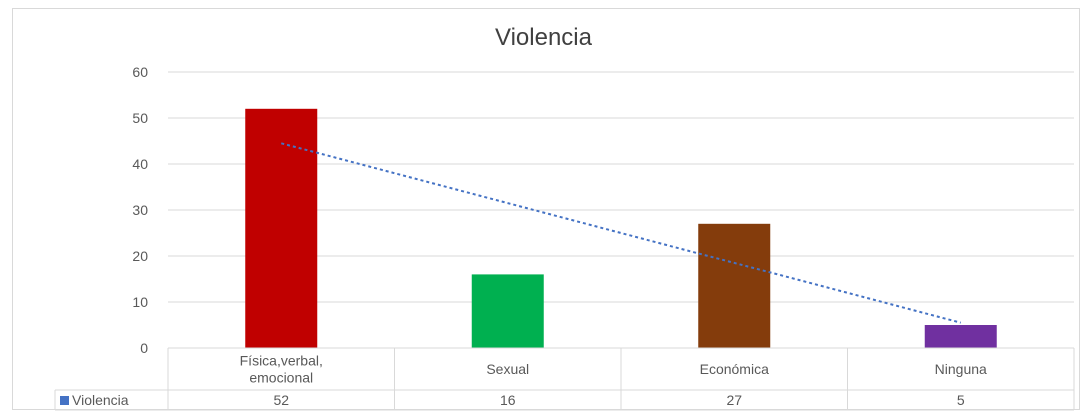  I want to click on data-label: 16, so click(508, 400).